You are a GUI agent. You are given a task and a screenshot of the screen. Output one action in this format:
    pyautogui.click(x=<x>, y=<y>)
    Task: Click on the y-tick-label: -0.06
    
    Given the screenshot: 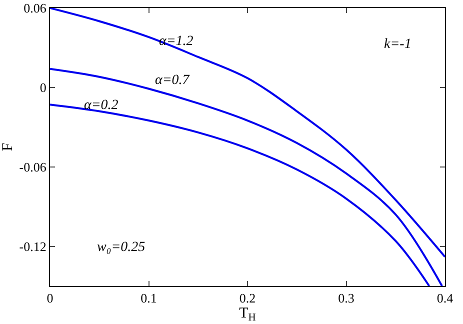 What is the action you would take?
    pyautogui.click(x=33, y=166)
    